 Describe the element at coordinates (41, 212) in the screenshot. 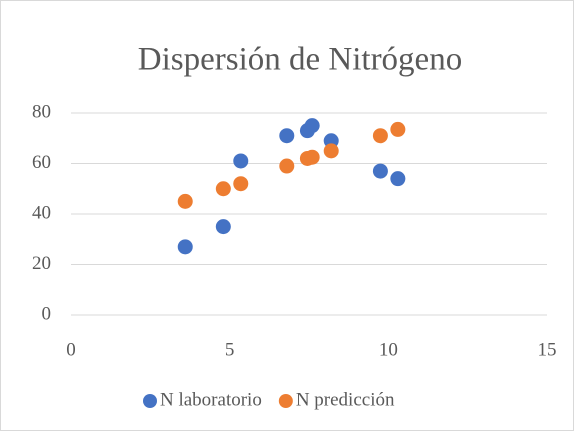

I see `y-tick-label: 40` at that location.